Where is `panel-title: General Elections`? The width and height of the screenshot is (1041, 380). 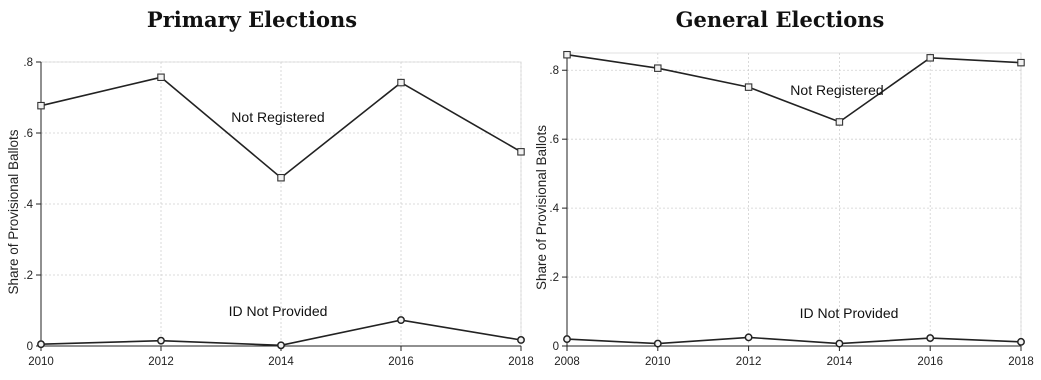 panel-title: General Elections is located at coordinates (780, 19).